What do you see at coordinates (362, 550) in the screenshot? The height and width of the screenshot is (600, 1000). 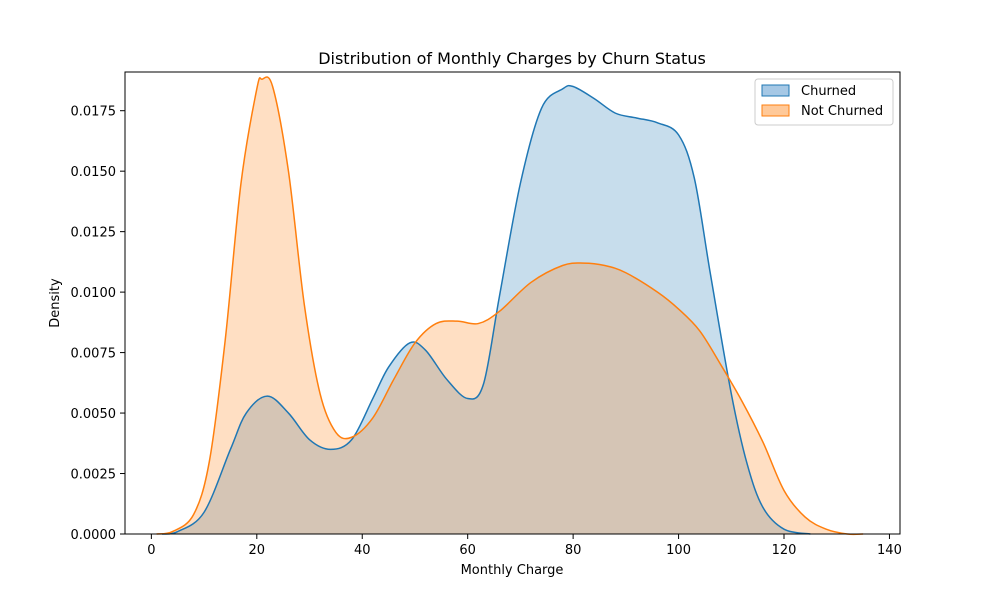 I see `x-tick-label: 40` at bounding box center [362, 550].